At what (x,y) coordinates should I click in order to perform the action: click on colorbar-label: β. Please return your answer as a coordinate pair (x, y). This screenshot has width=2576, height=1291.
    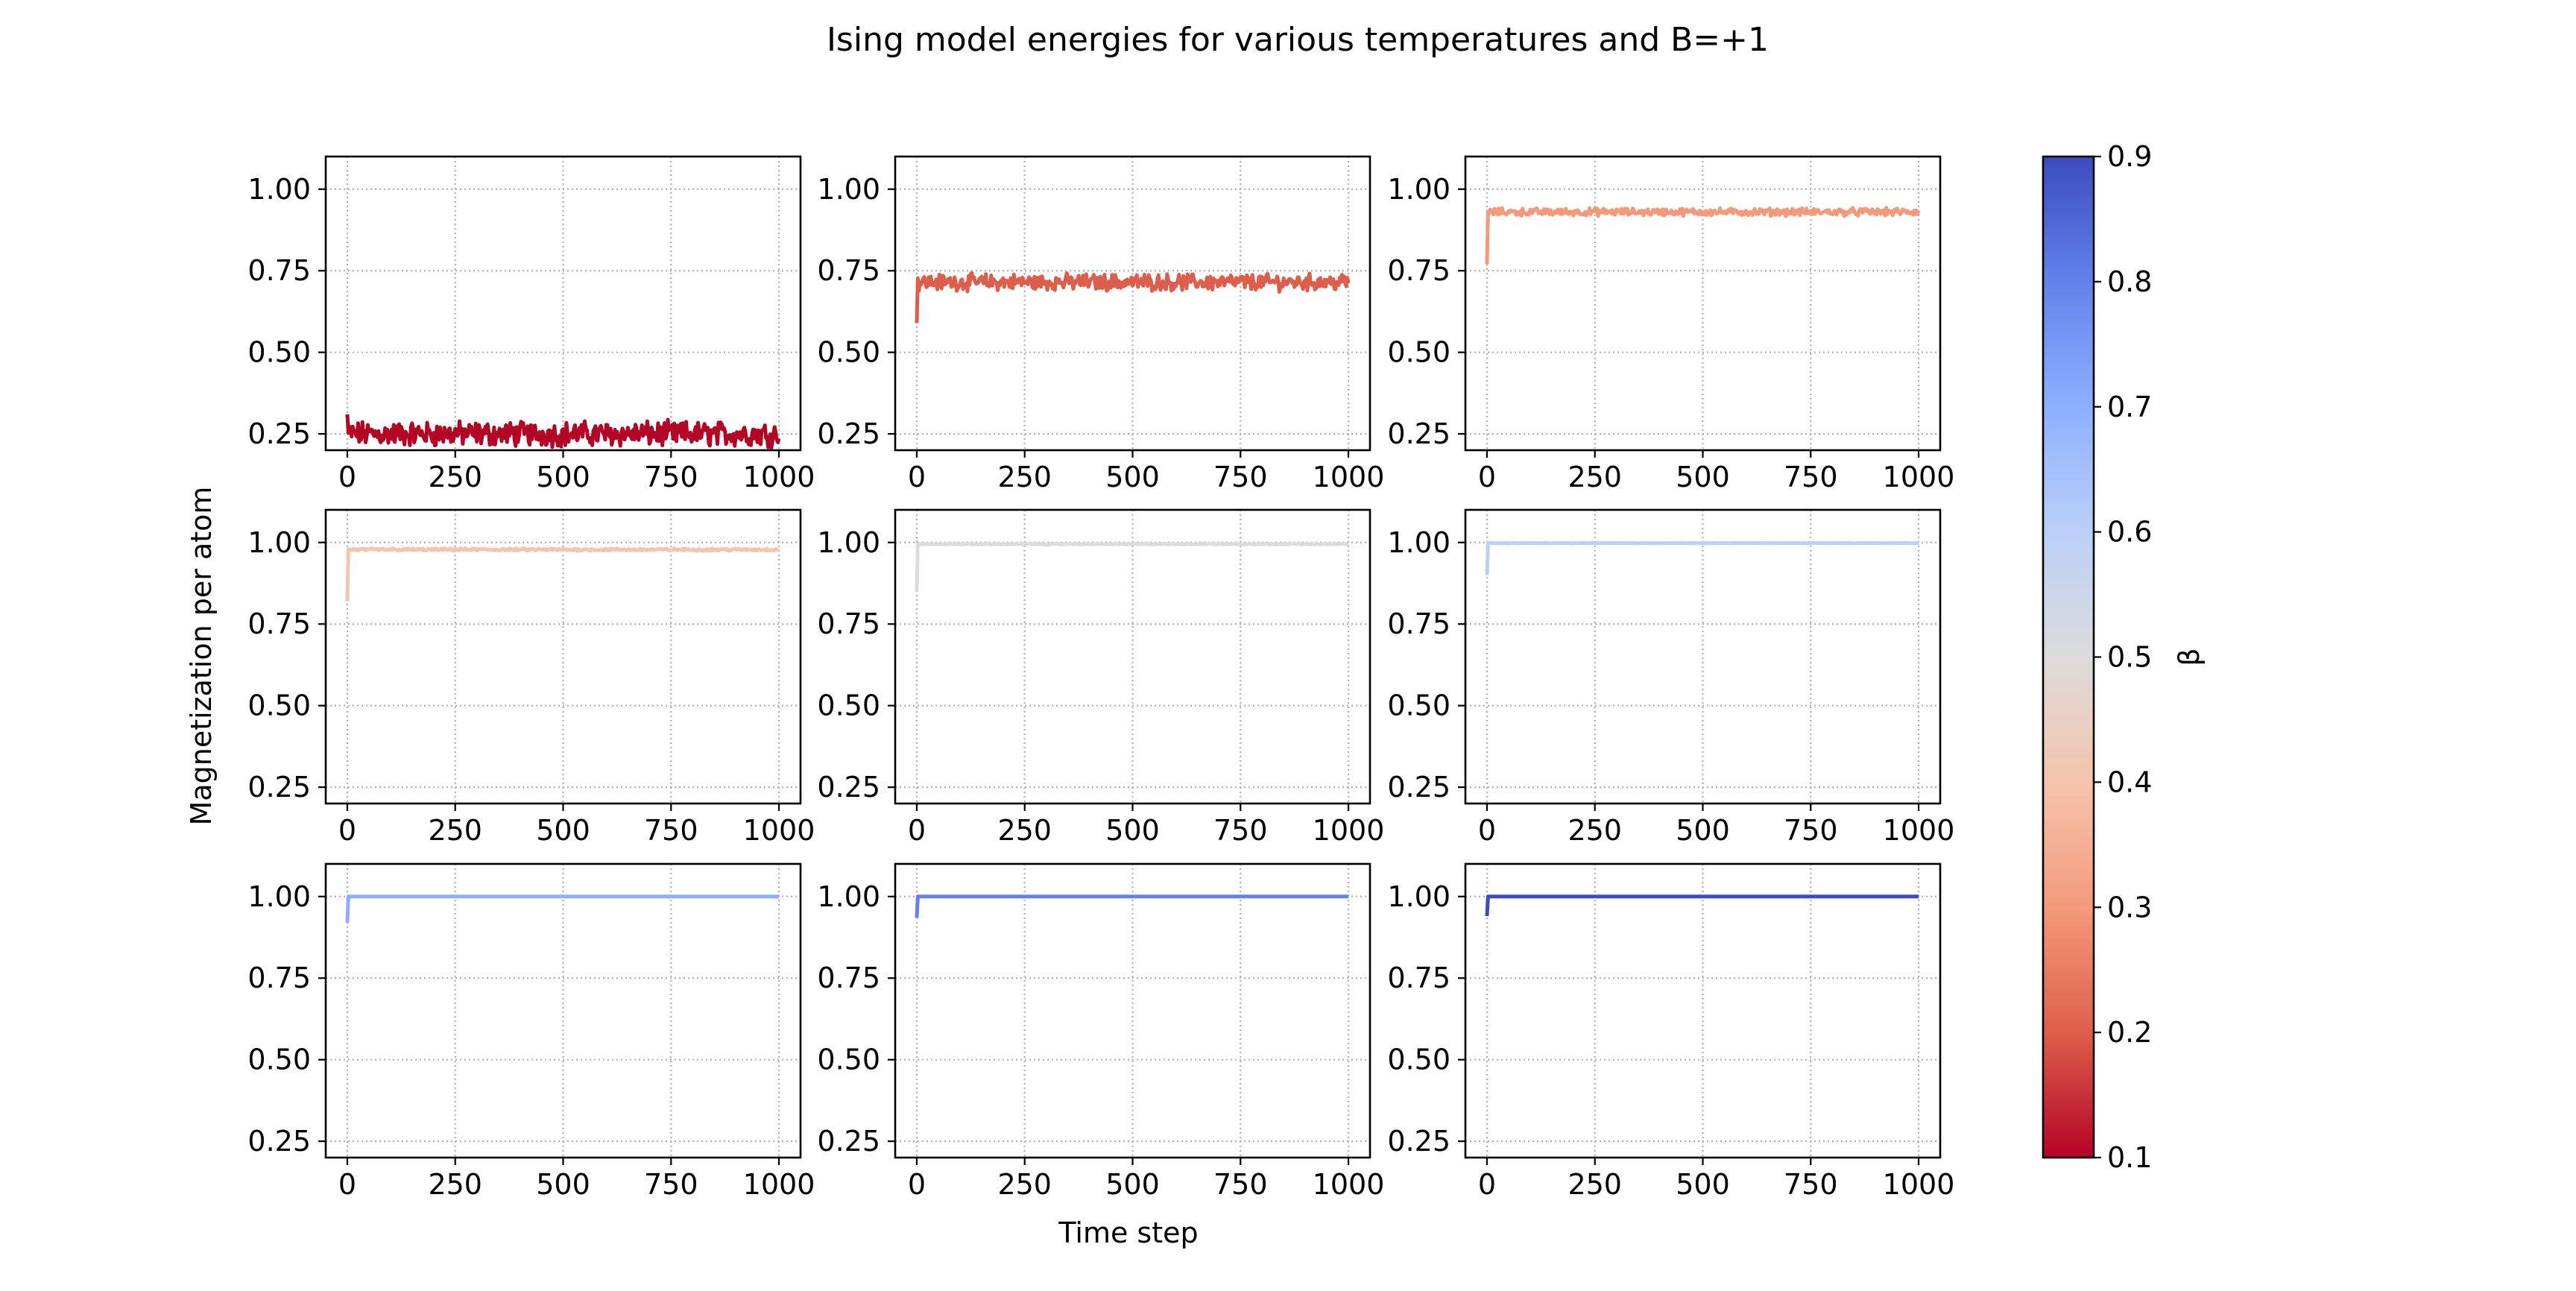
    Looking at the image, I should click on (2189, 657).